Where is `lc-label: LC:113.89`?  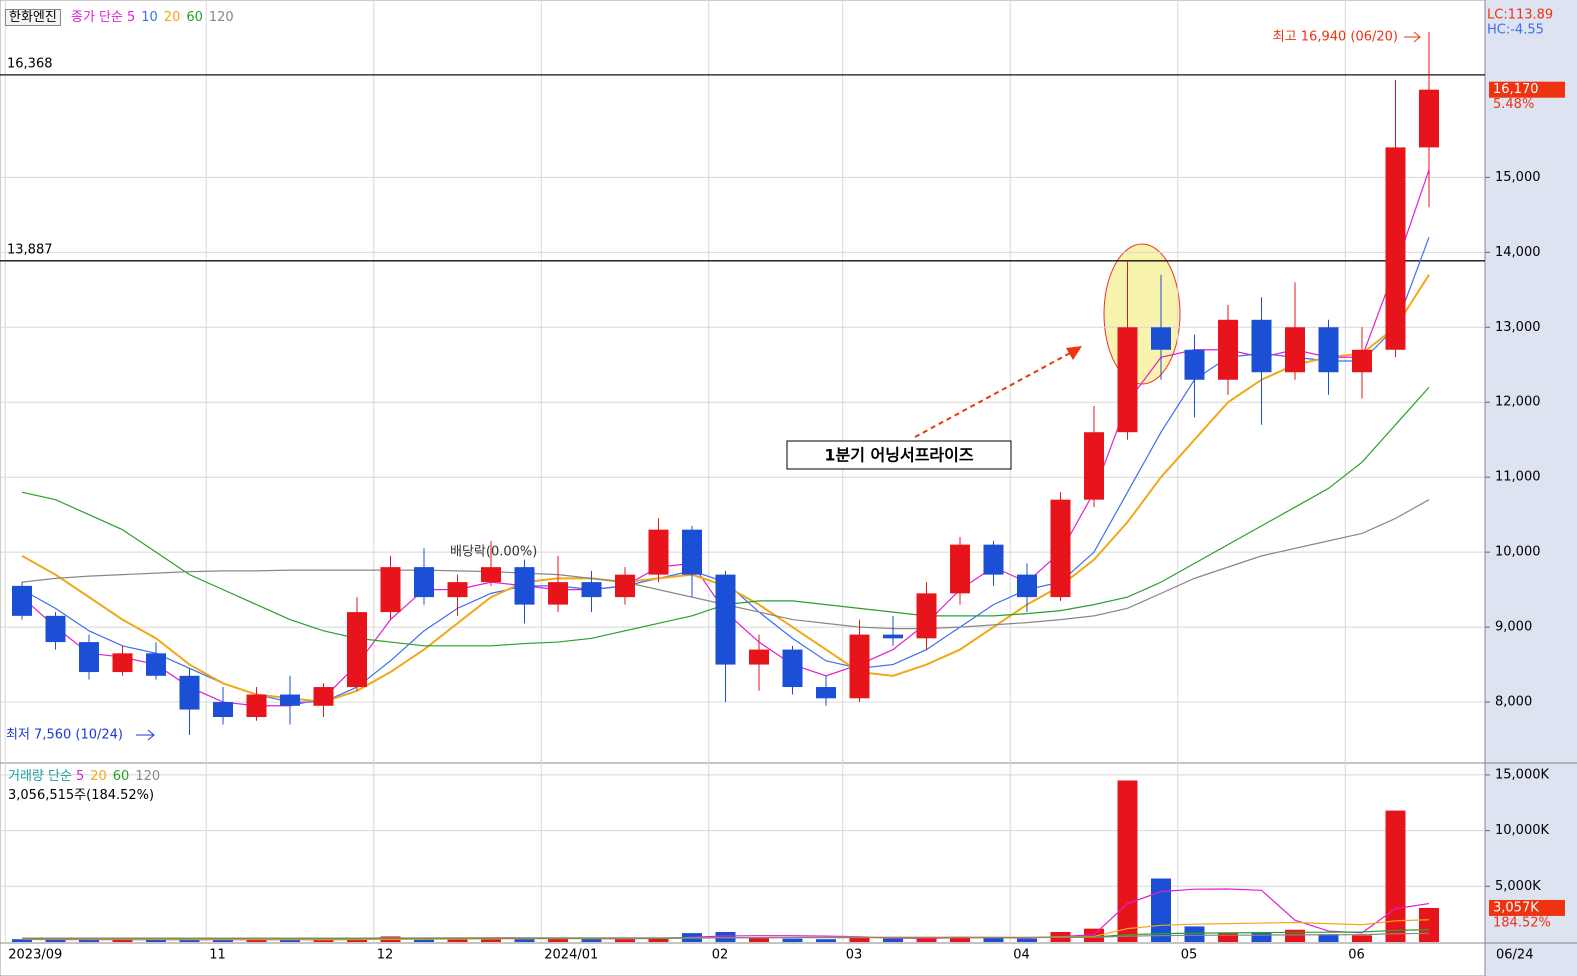
lc-label: LC:113.89 is located at coordinates (1520, 15).